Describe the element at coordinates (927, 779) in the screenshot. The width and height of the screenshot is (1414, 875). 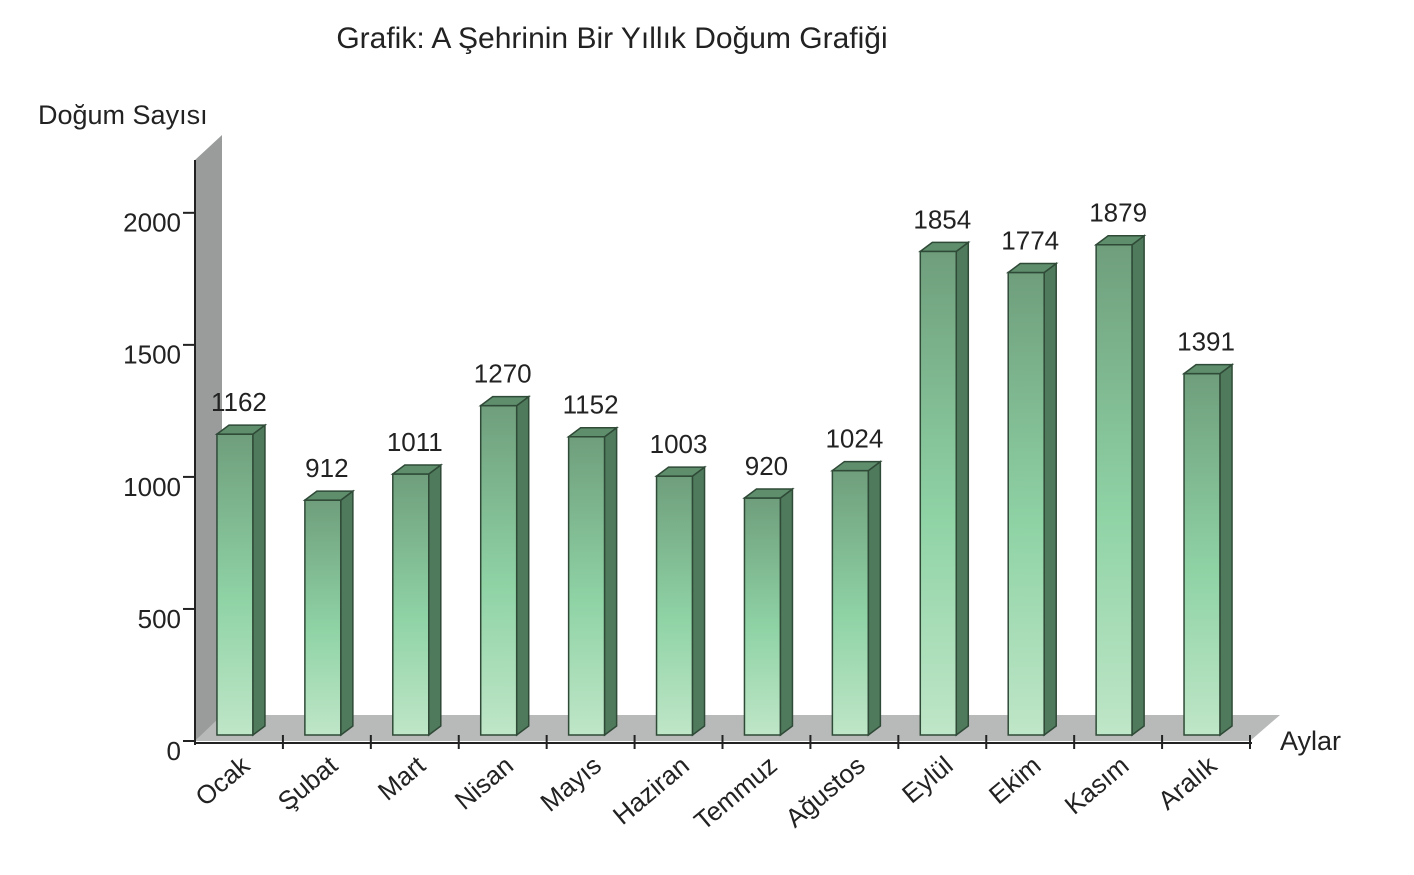
I see `x-tick-label: Eylül` at that location.